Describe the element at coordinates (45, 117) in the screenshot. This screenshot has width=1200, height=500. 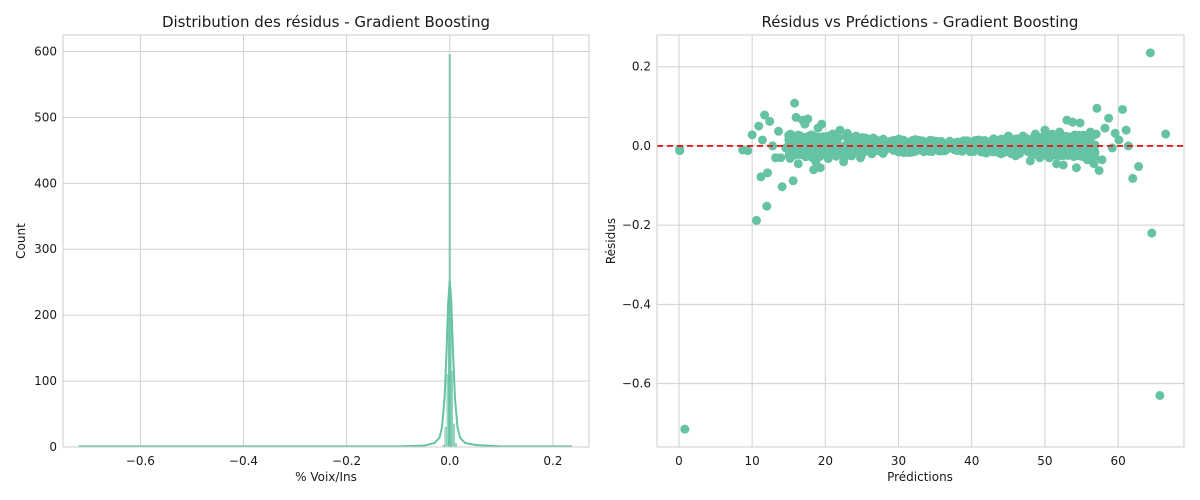
I see `left-y-tick-label: 500` at that location.